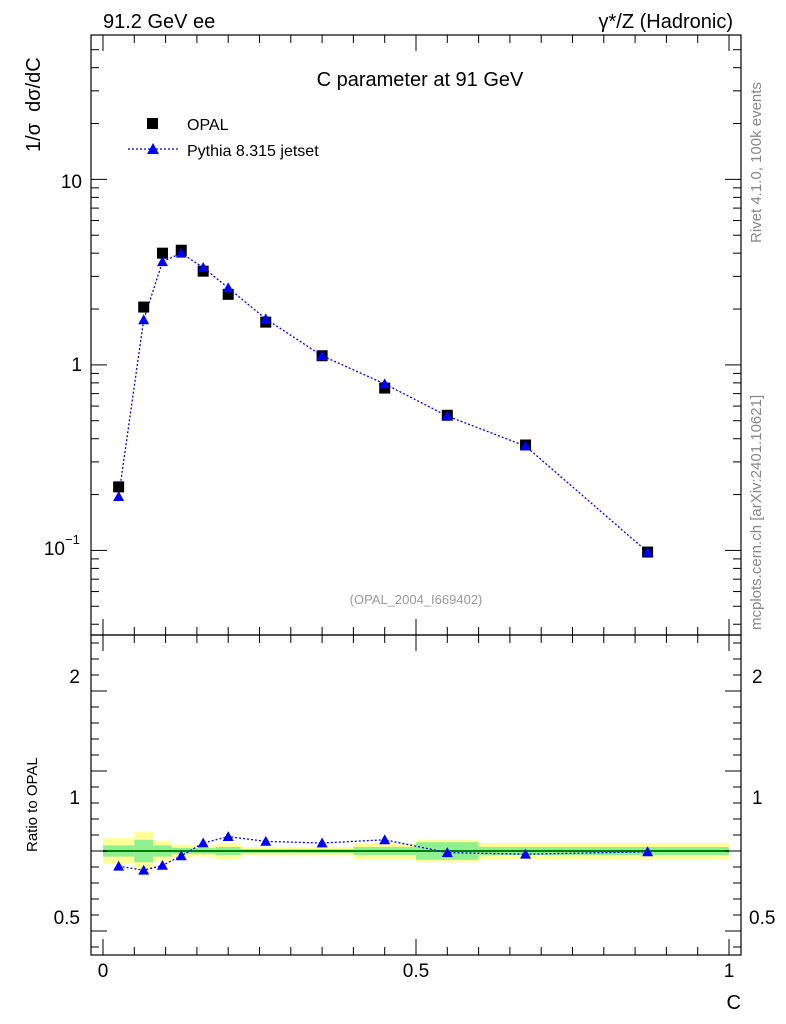 The width and height of the screenshot is (786, 1024). I want to click on ratio-tick-label-0.5-right: 0.5, so click(762, 918).